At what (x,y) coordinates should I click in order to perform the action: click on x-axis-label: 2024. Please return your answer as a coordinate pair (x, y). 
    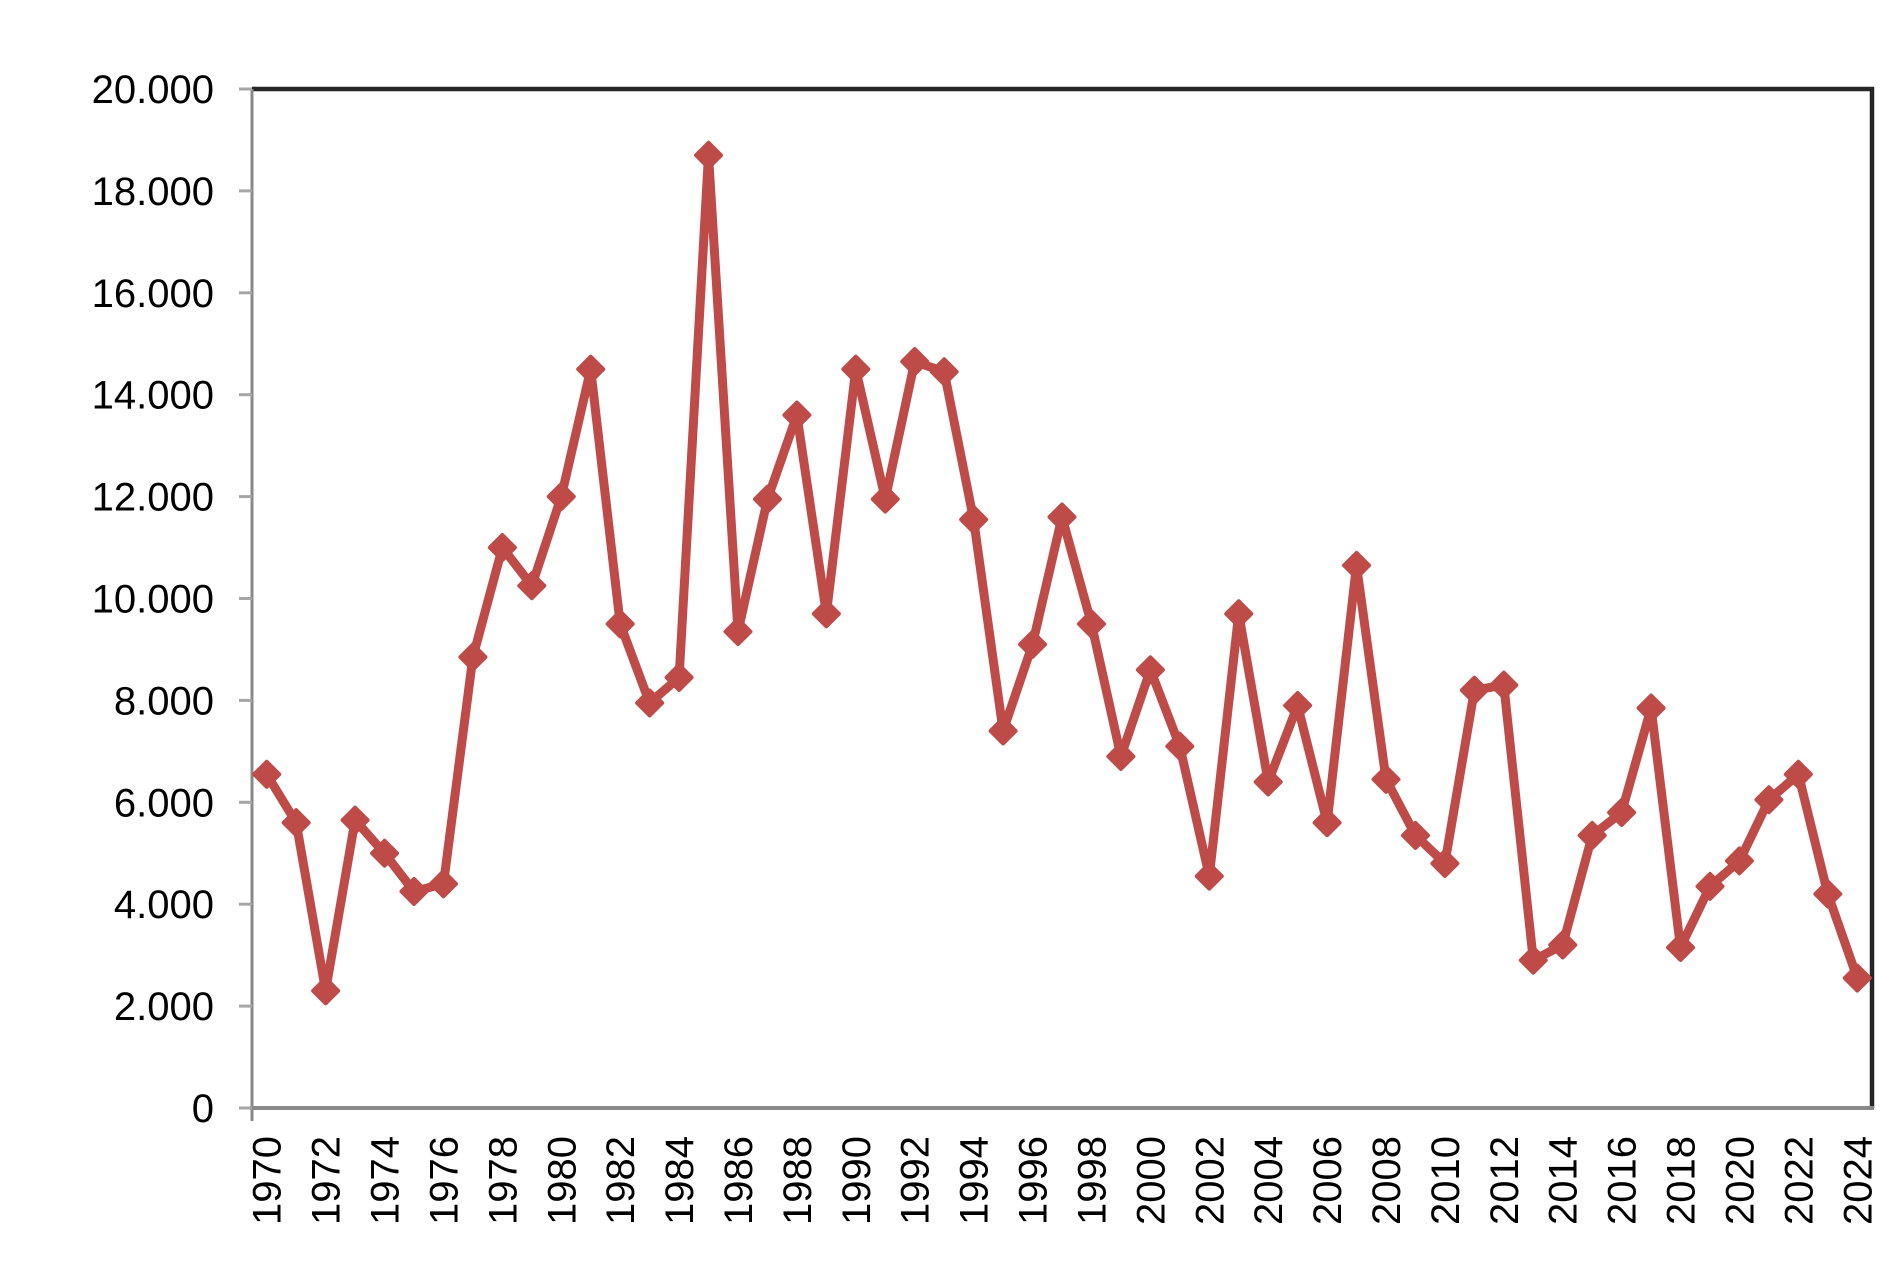
    Looking at the image, I should click on (1858, 1180).